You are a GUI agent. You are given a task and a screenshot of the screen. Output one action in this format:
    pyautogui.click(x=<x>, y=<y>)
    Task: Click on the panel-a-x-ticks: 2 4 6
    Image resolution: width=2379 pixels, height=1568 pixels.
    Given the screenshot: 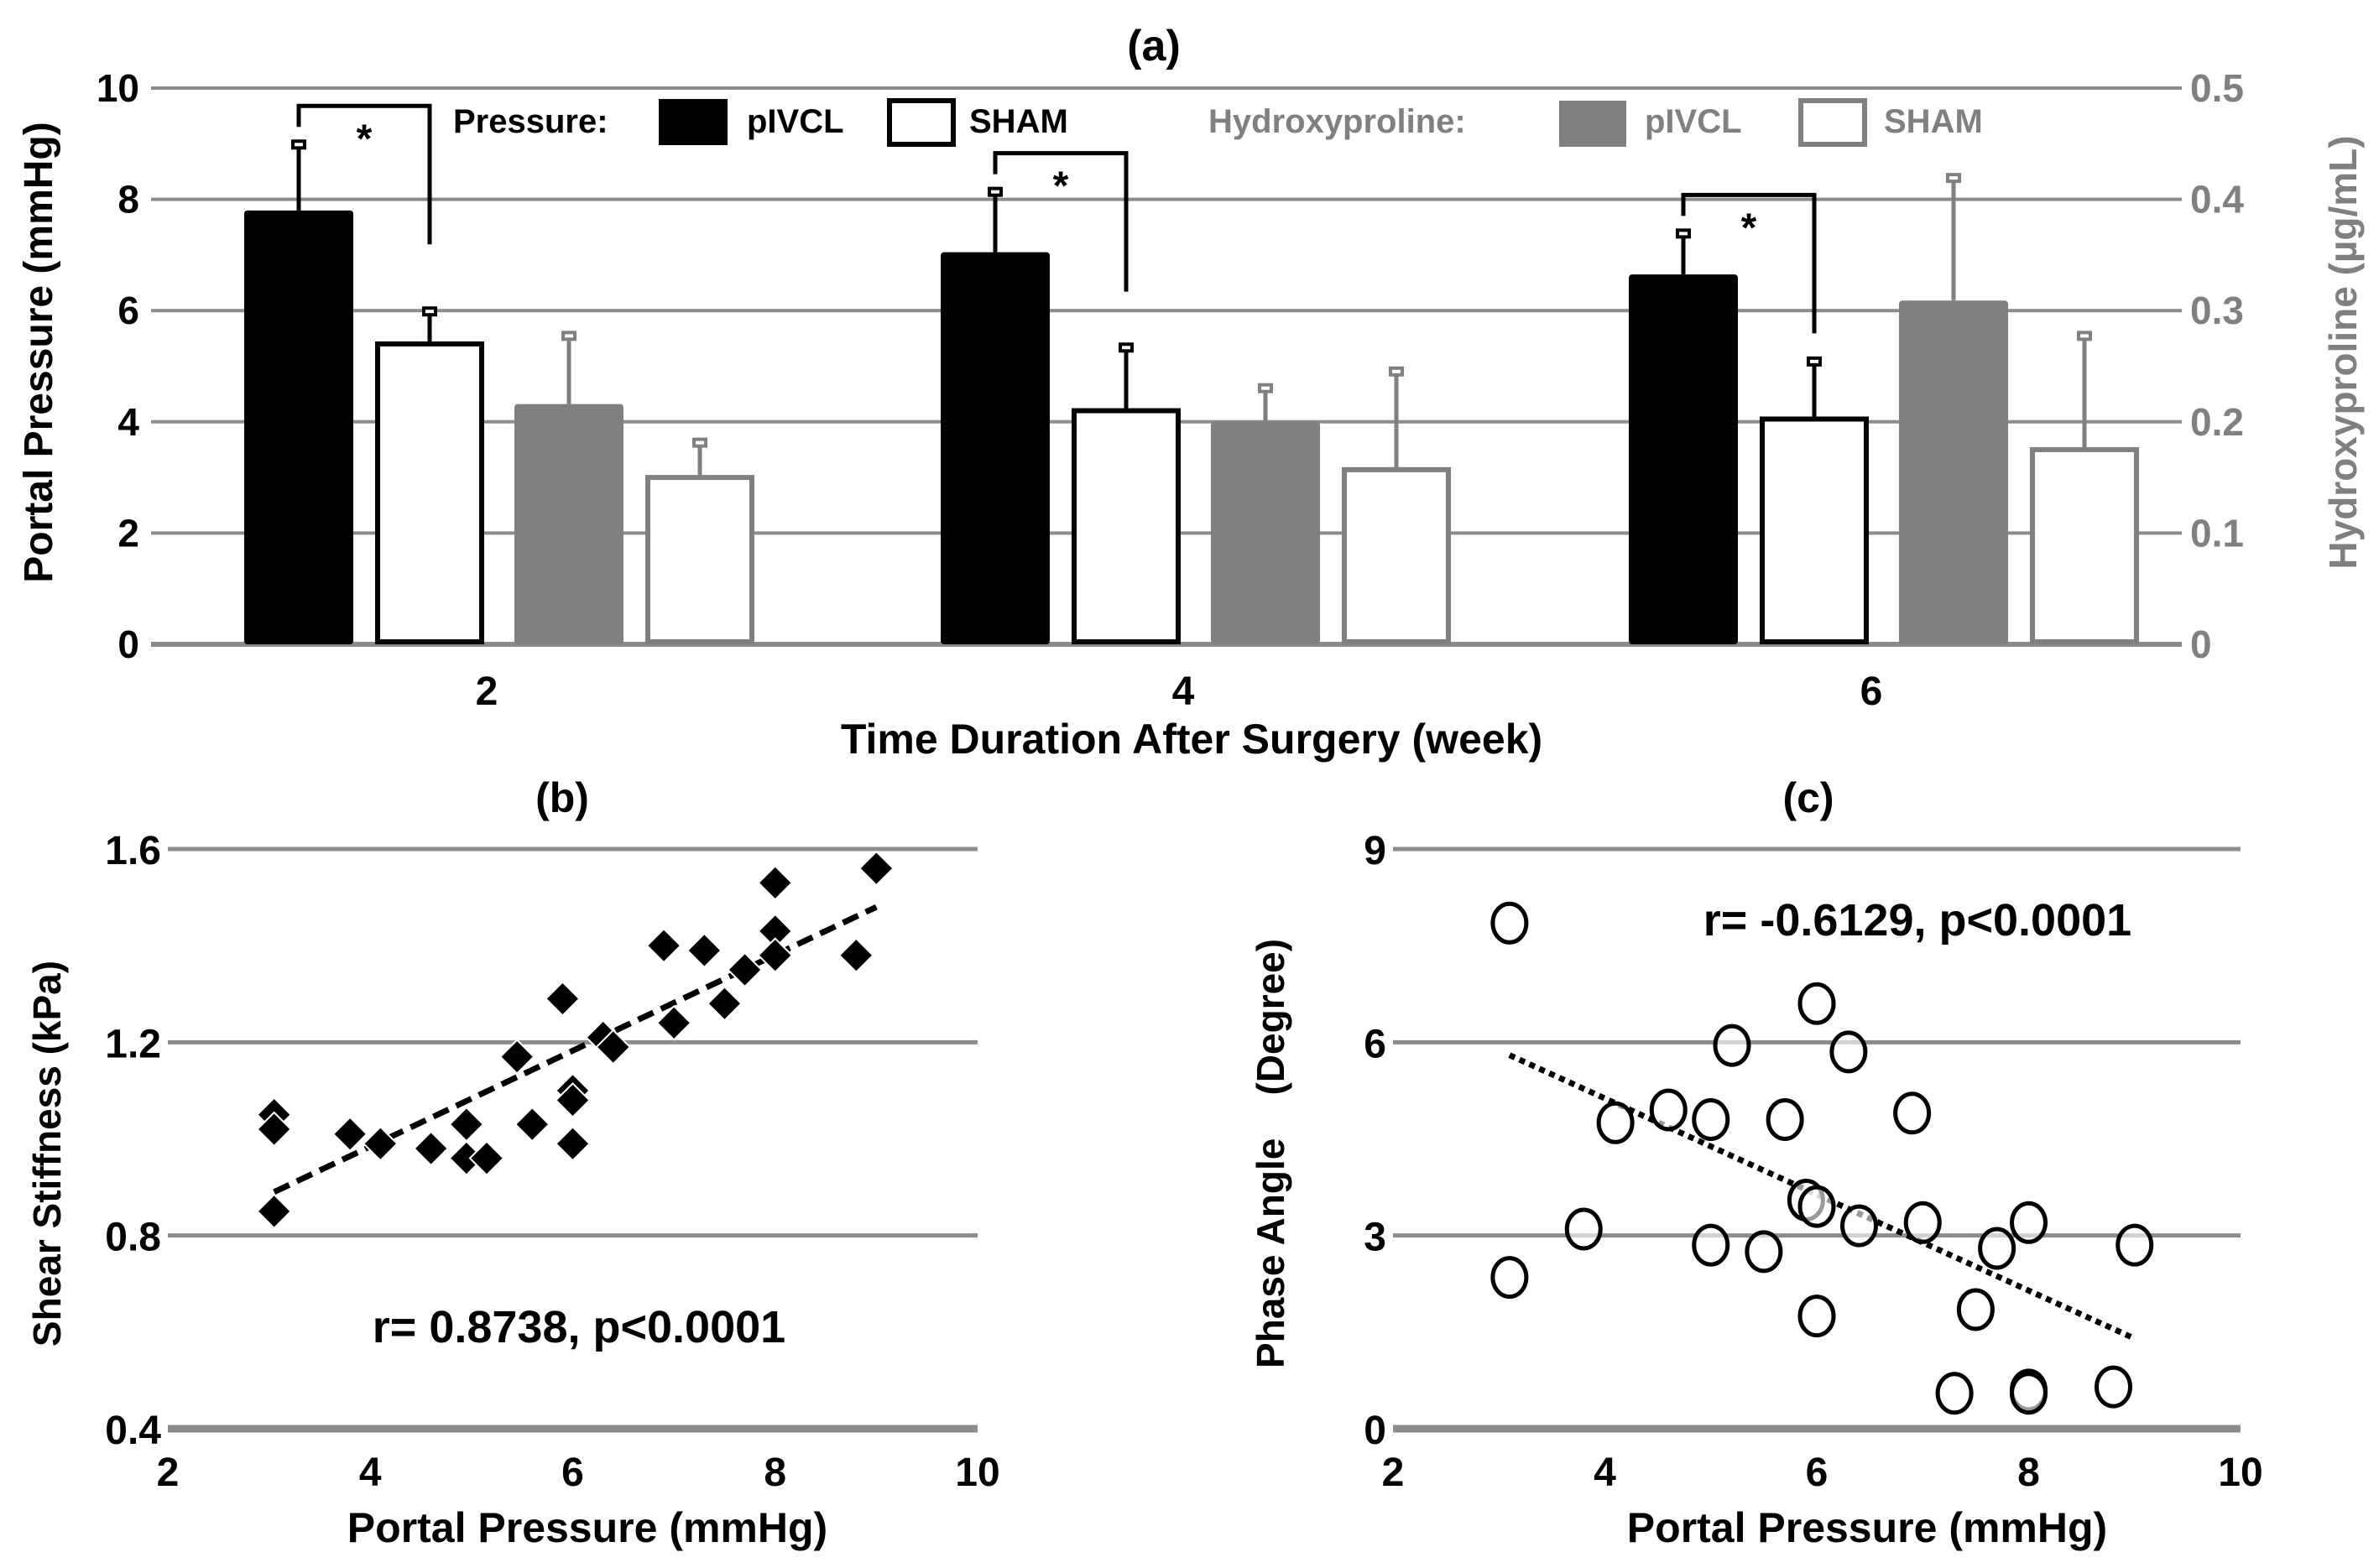 What is the action you would take?
    pyautogui.click(x=1179, y=692)
    